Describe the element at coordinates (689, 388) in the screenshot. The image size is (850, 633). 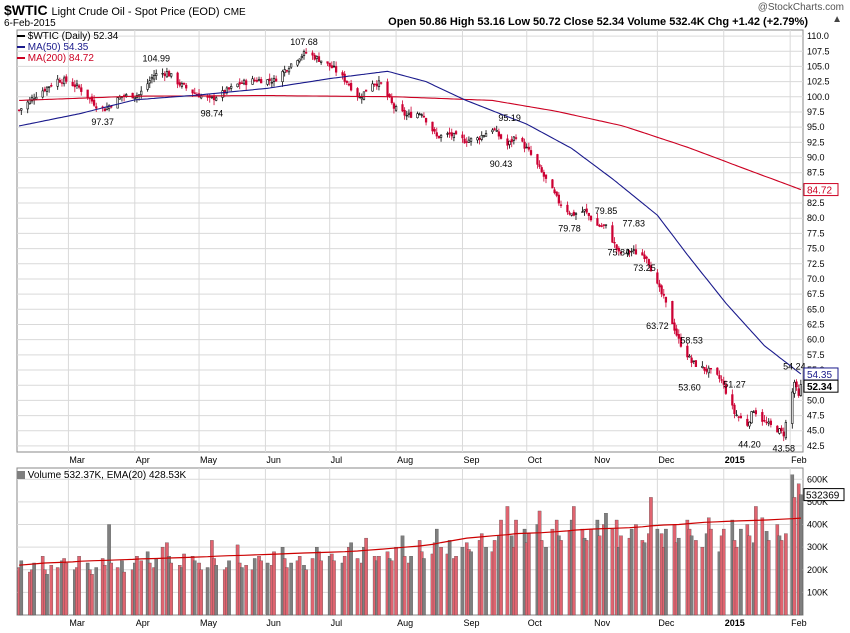
I see `price-annotation: 53.60` at that location.